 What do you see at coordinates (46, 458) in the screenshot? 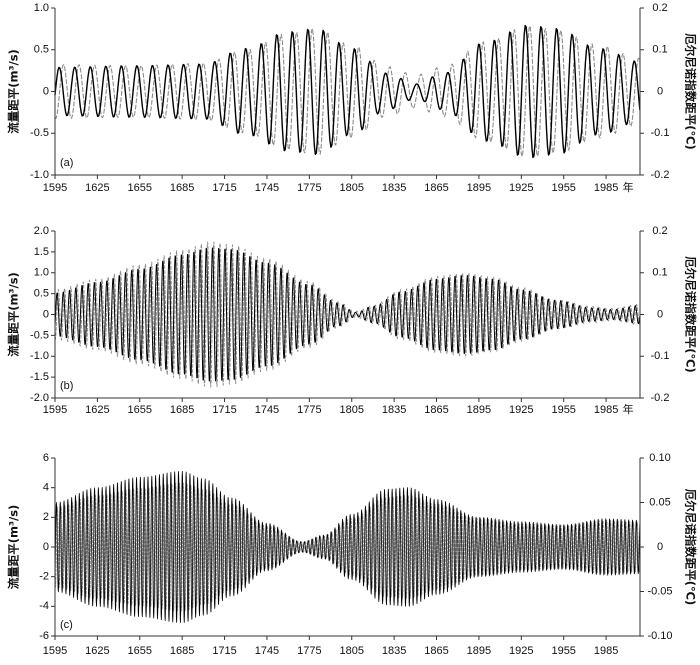
I see `left-y-tick-label: 6` at bounding box center [46, 458].